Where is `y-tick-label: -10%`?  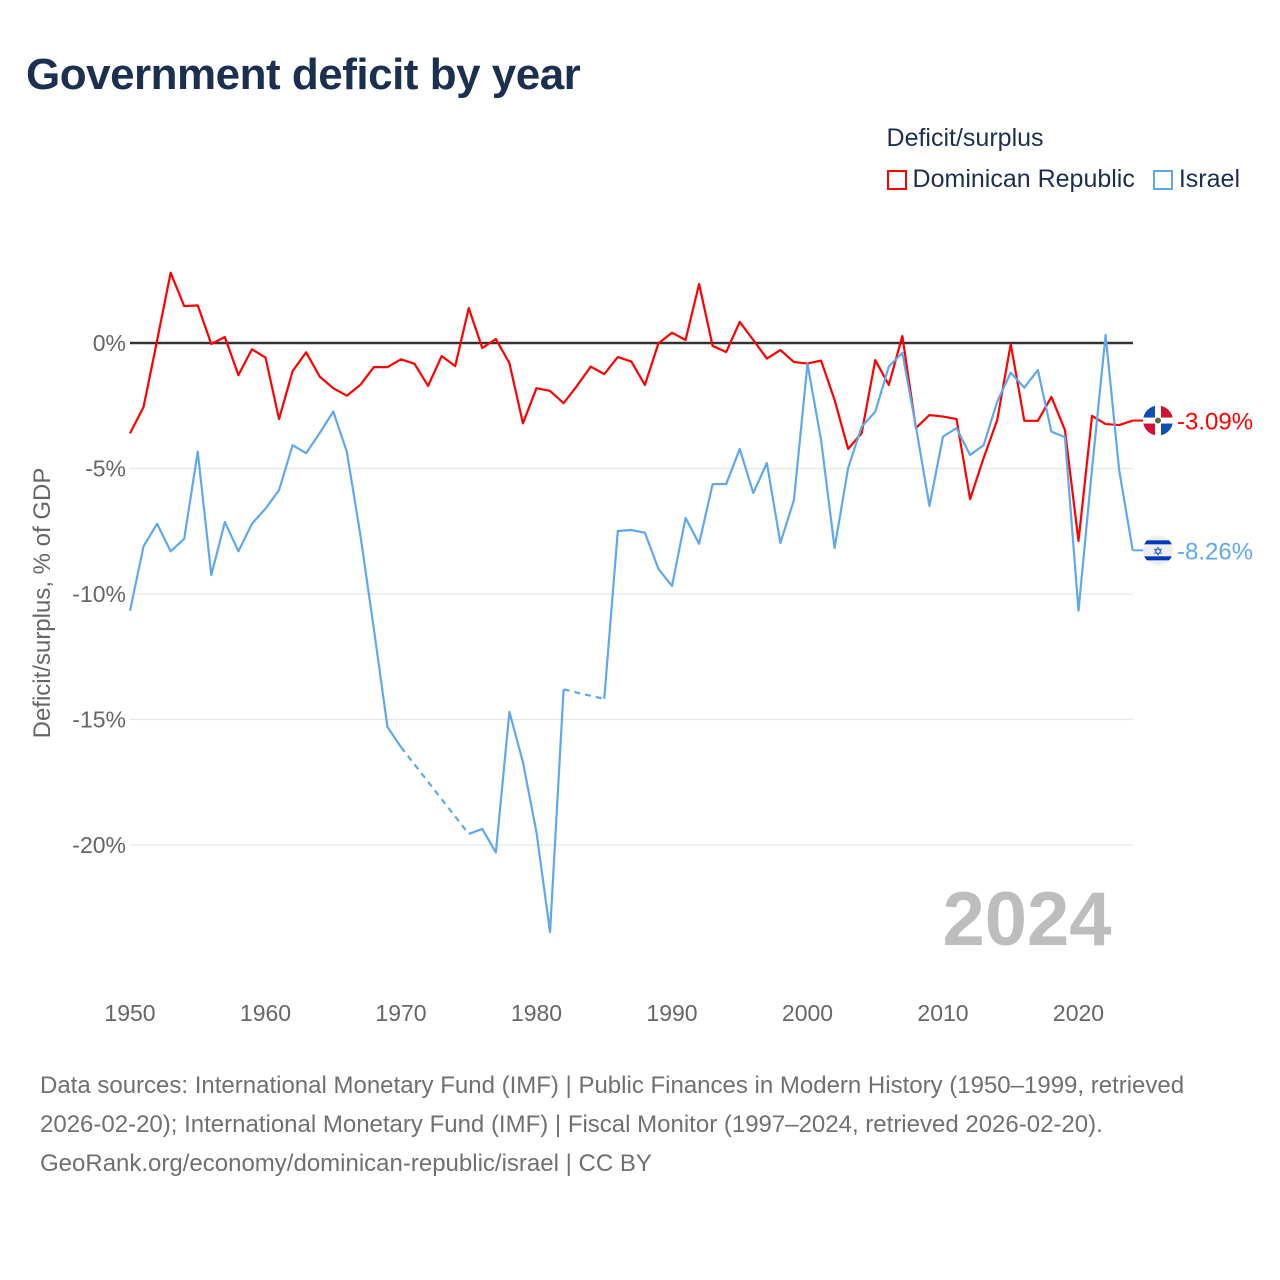 y-tick-label: -10% is located at coordinates (99, 594).